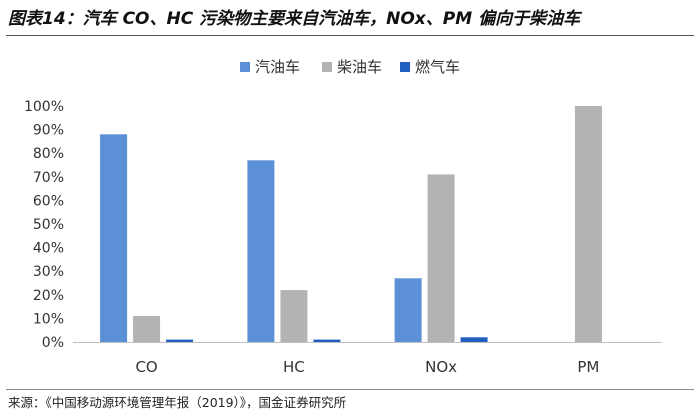 The image size is (700, 418). Describe the element at coordinates (350, 35) in the screenshot. I see `title-divider` at that location.